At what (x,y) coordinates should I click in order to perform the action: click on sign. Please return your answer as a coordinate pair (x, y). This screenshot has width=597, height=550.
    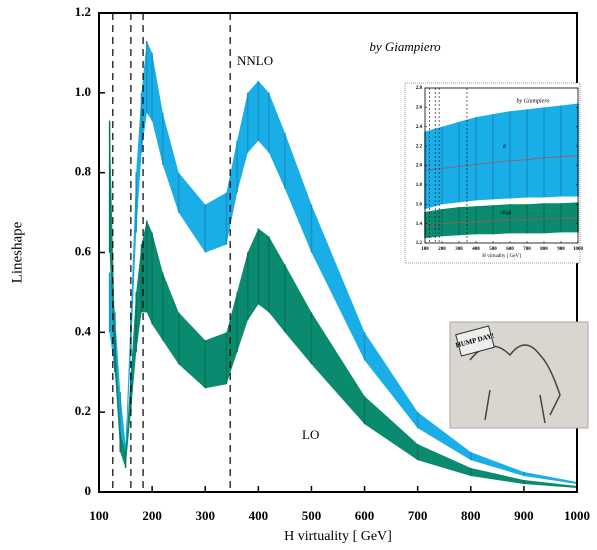
    Looking at the image, I should click on (475, 341).